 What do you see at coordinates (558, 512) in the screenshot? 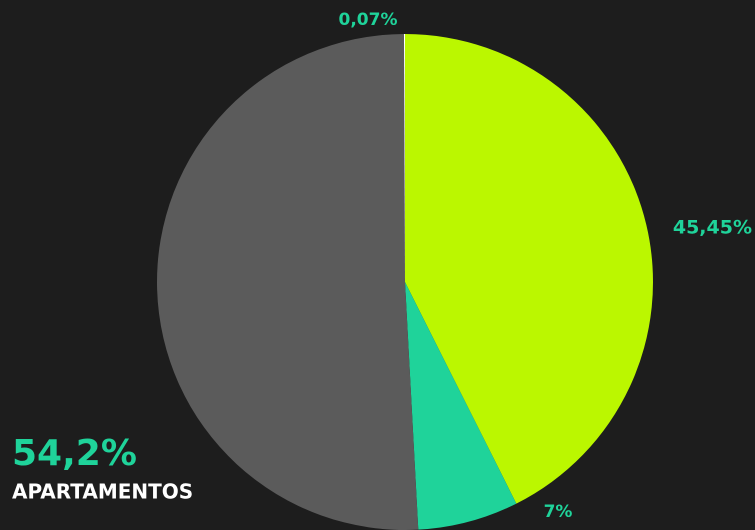
I see `value-label: 7%` at bounding box center [558, 512].